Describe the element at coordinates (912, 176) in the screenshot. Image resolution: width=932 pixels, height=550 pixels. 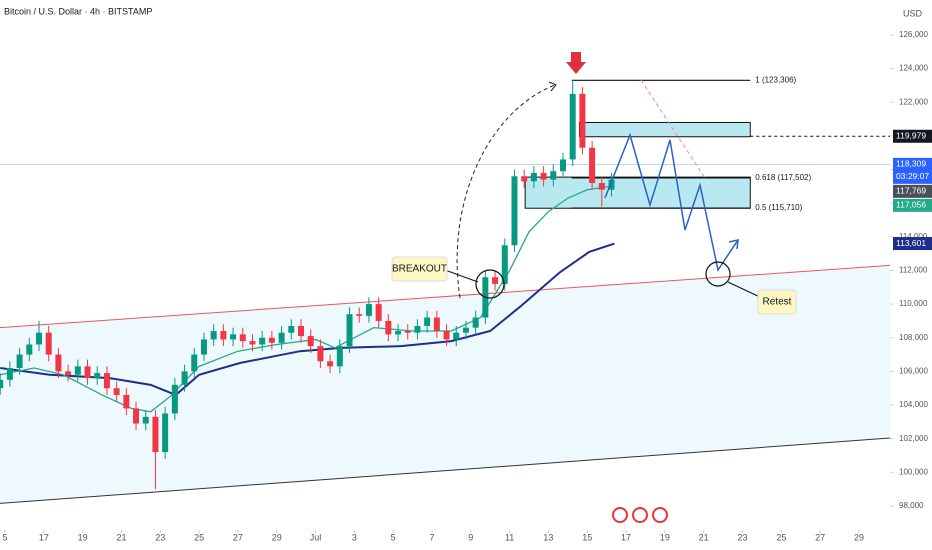
I see `price-timer: 03:29:07` at that location.